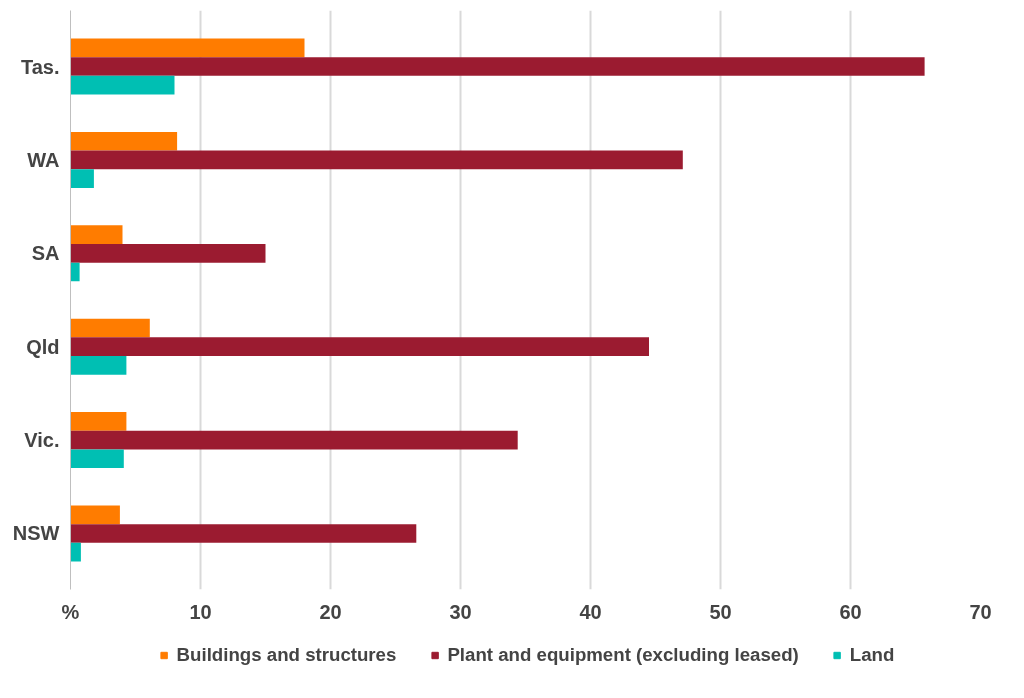 The image size is (1024, 698). I want to click on legend-label: Plant and equipment (excluding leased), so click(623, 655).